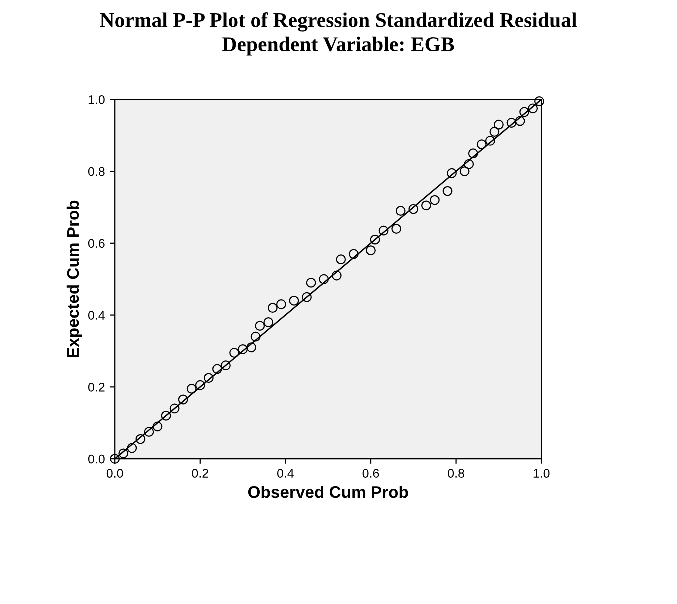 The width and height of the screenshot is (677, 604). What do you see at coordinates (96, 387) in the screenshot?
I see `y-tick-label: 0.2` at bounding box center [96, 387].